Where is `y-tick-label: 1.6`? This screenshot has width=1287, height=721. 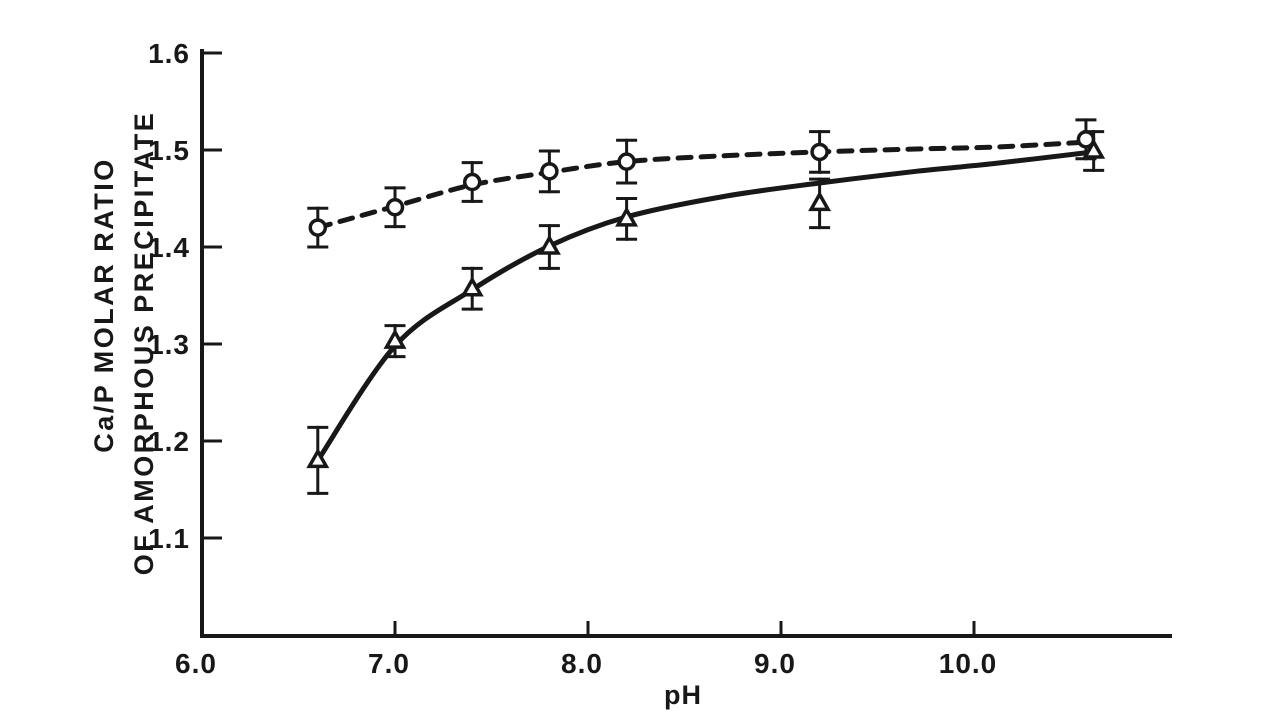
y-tick-label: 1.6 is located at coordinates (169, 53).